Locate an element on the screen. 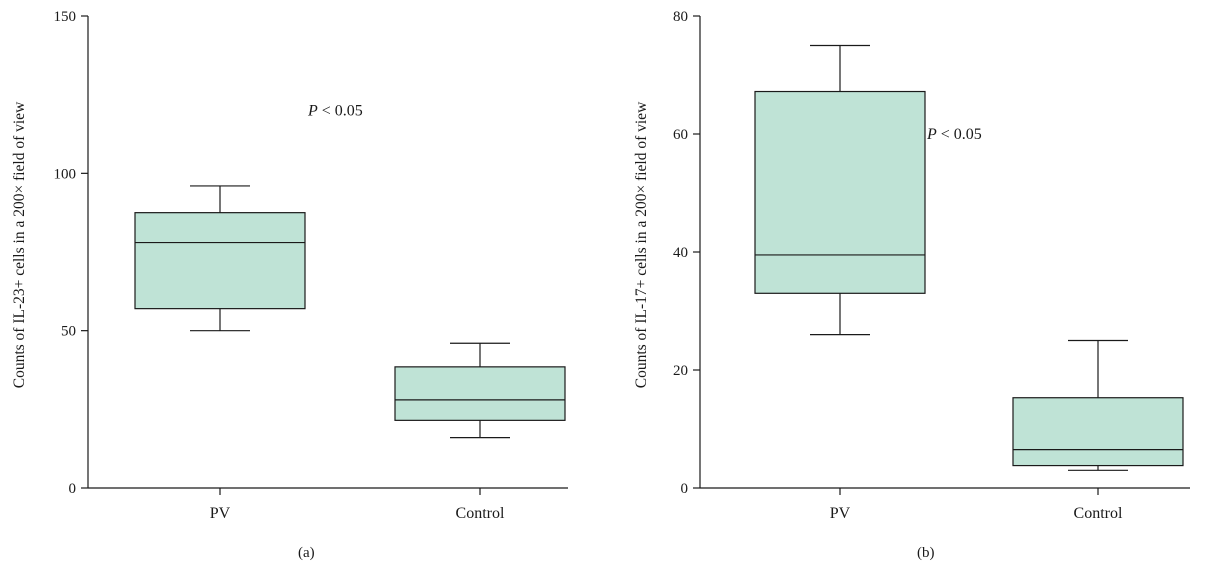 This screenshot has height=573, width=1226. y-tick-label: 100 is located at coordinates (65, 174).